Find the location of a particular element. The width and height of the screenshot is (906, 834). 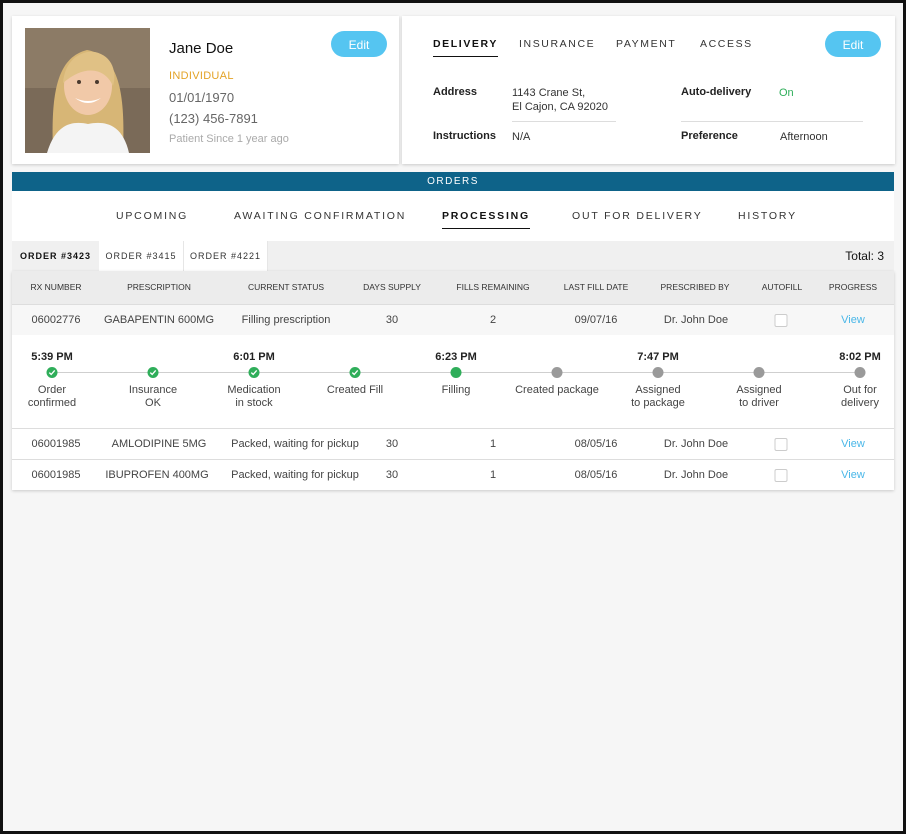

tab-insurance: INSURANCE is located at coordinates (557, 44).